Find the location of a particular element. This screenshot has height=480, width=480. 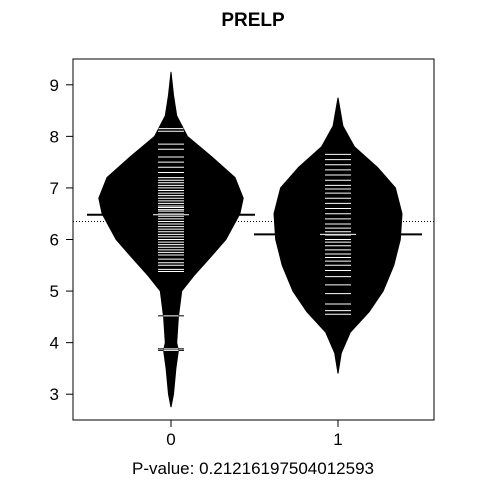

chart-title: PRELP is located at coordinates (253, 20).